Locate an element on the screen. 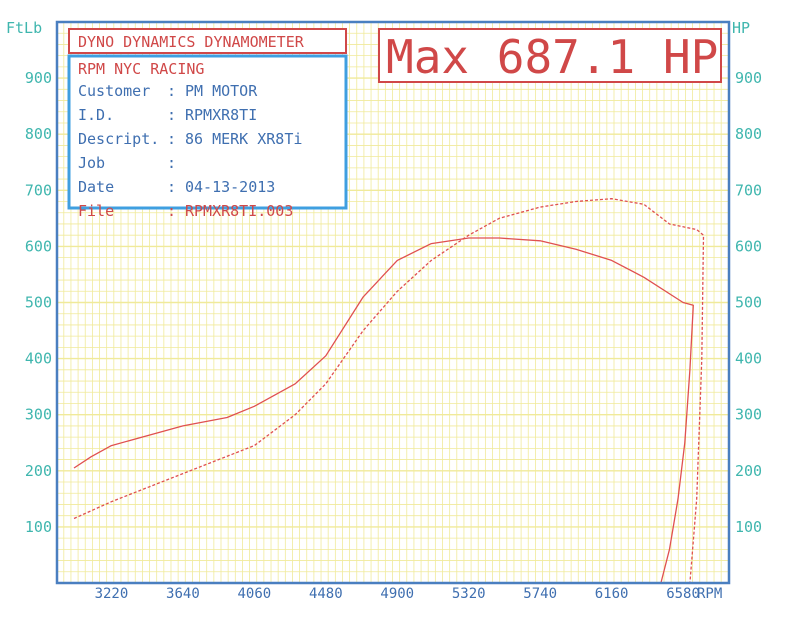  y-right-tick-label: 600 is located at coordinates (748, 246).